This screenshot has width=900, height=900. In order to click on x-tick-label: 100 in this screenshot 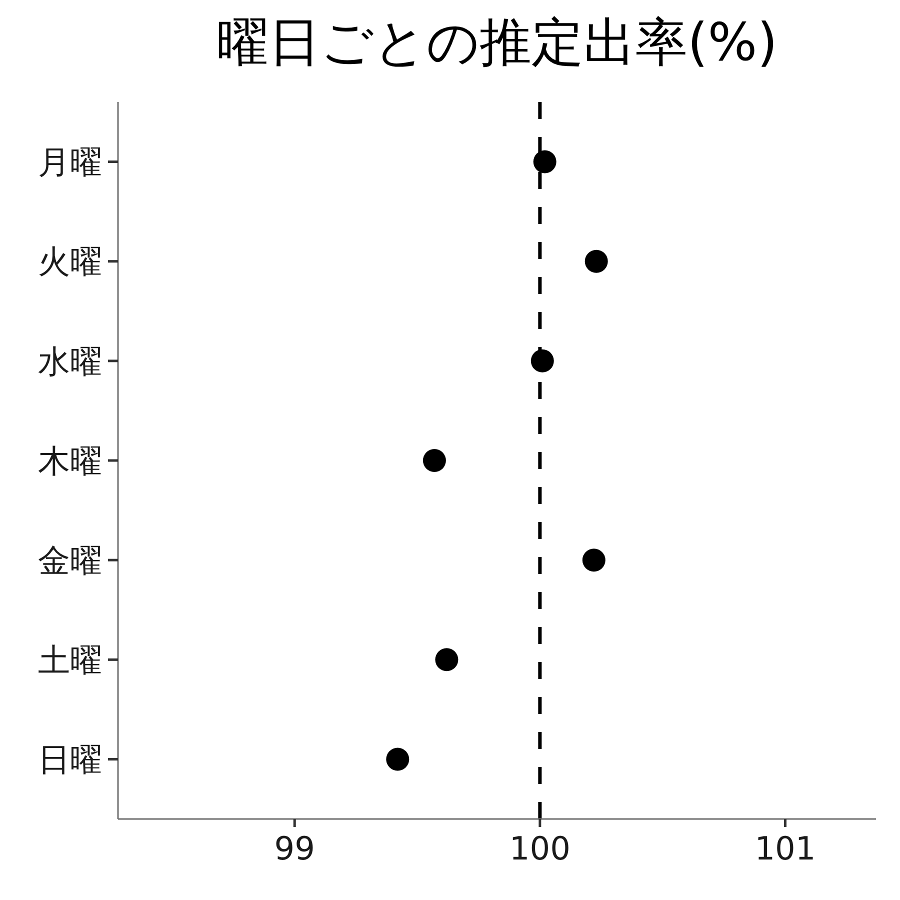, I will do `click(539, 849)`.